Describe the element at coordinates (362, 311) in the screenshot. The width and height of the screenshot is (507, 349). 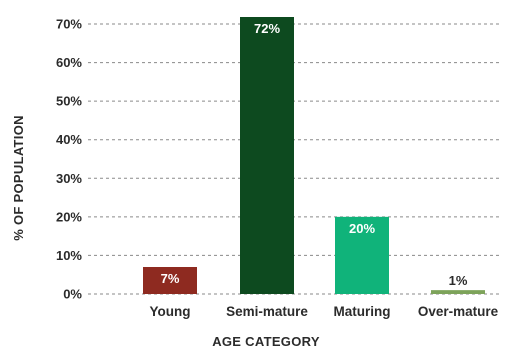
I see `x-category-label: Maturing` at that location.